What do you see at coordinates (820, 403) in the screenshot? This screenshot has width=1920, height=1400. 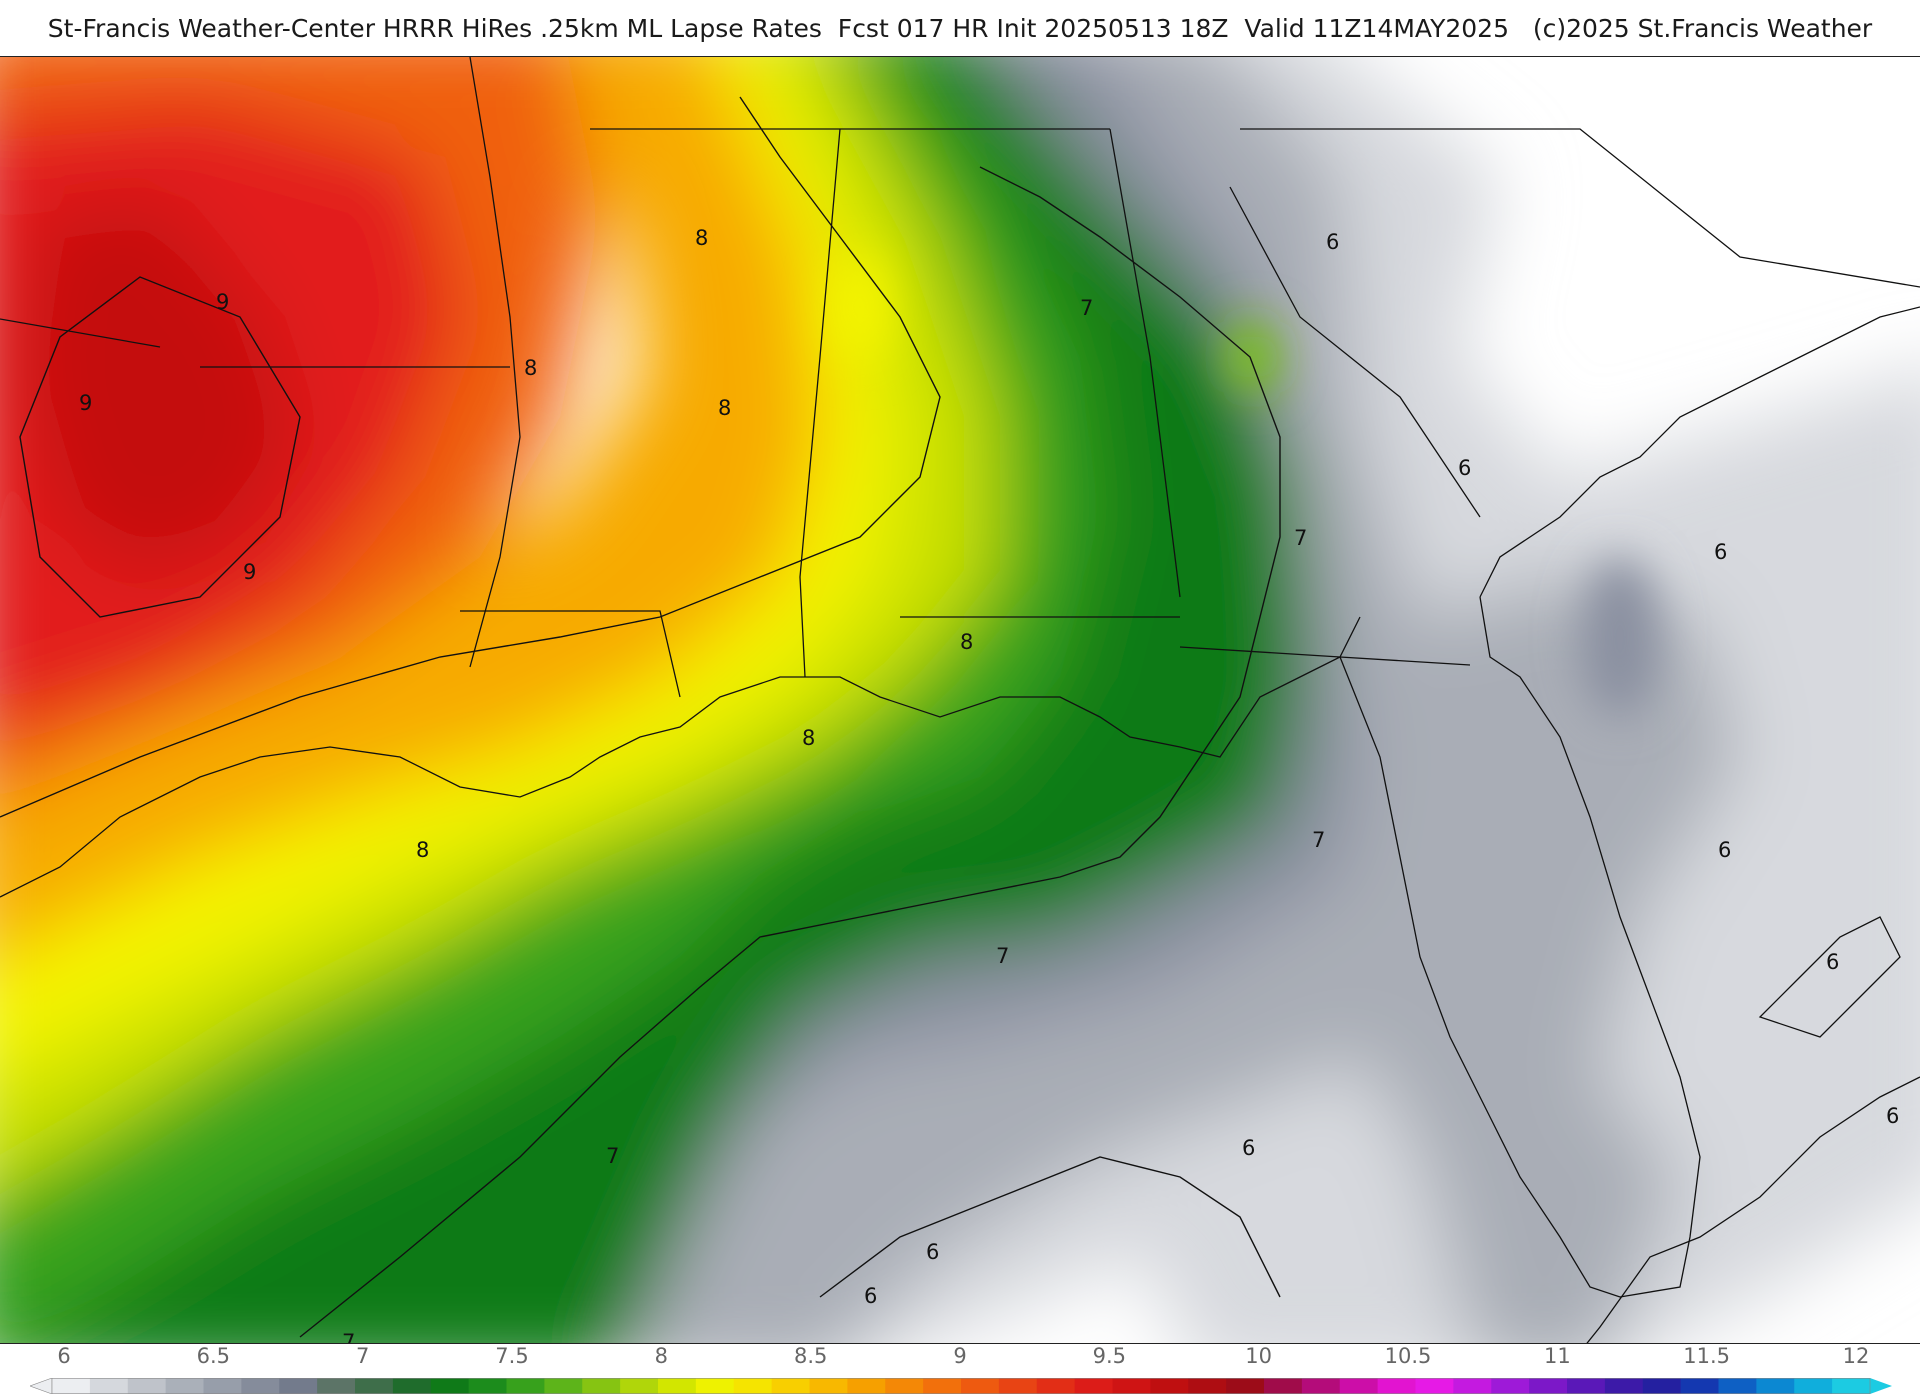 I see `state-border-ms-al` at bounding box center [820, 403].